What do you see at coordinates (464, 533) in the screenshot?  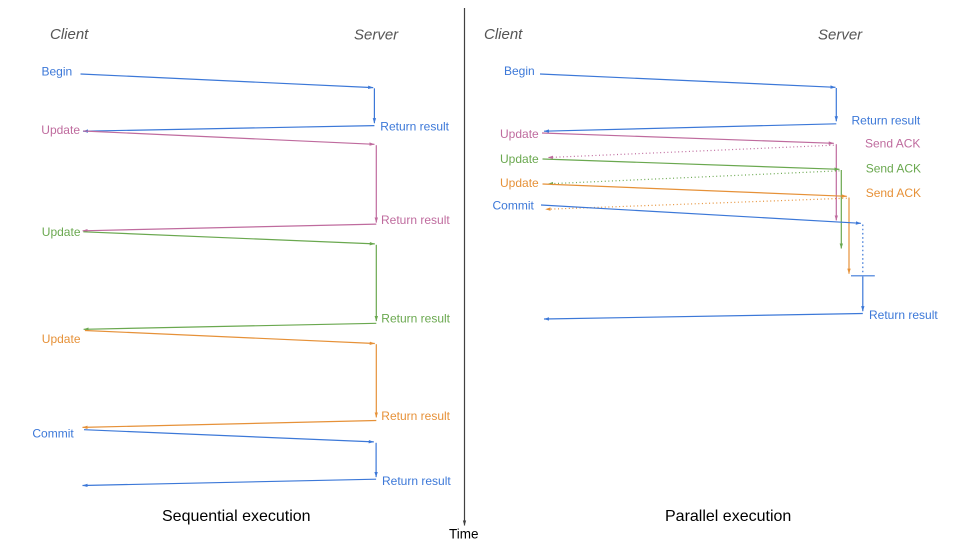 I see `svg-text: Time` at bounding box center [464, 533].